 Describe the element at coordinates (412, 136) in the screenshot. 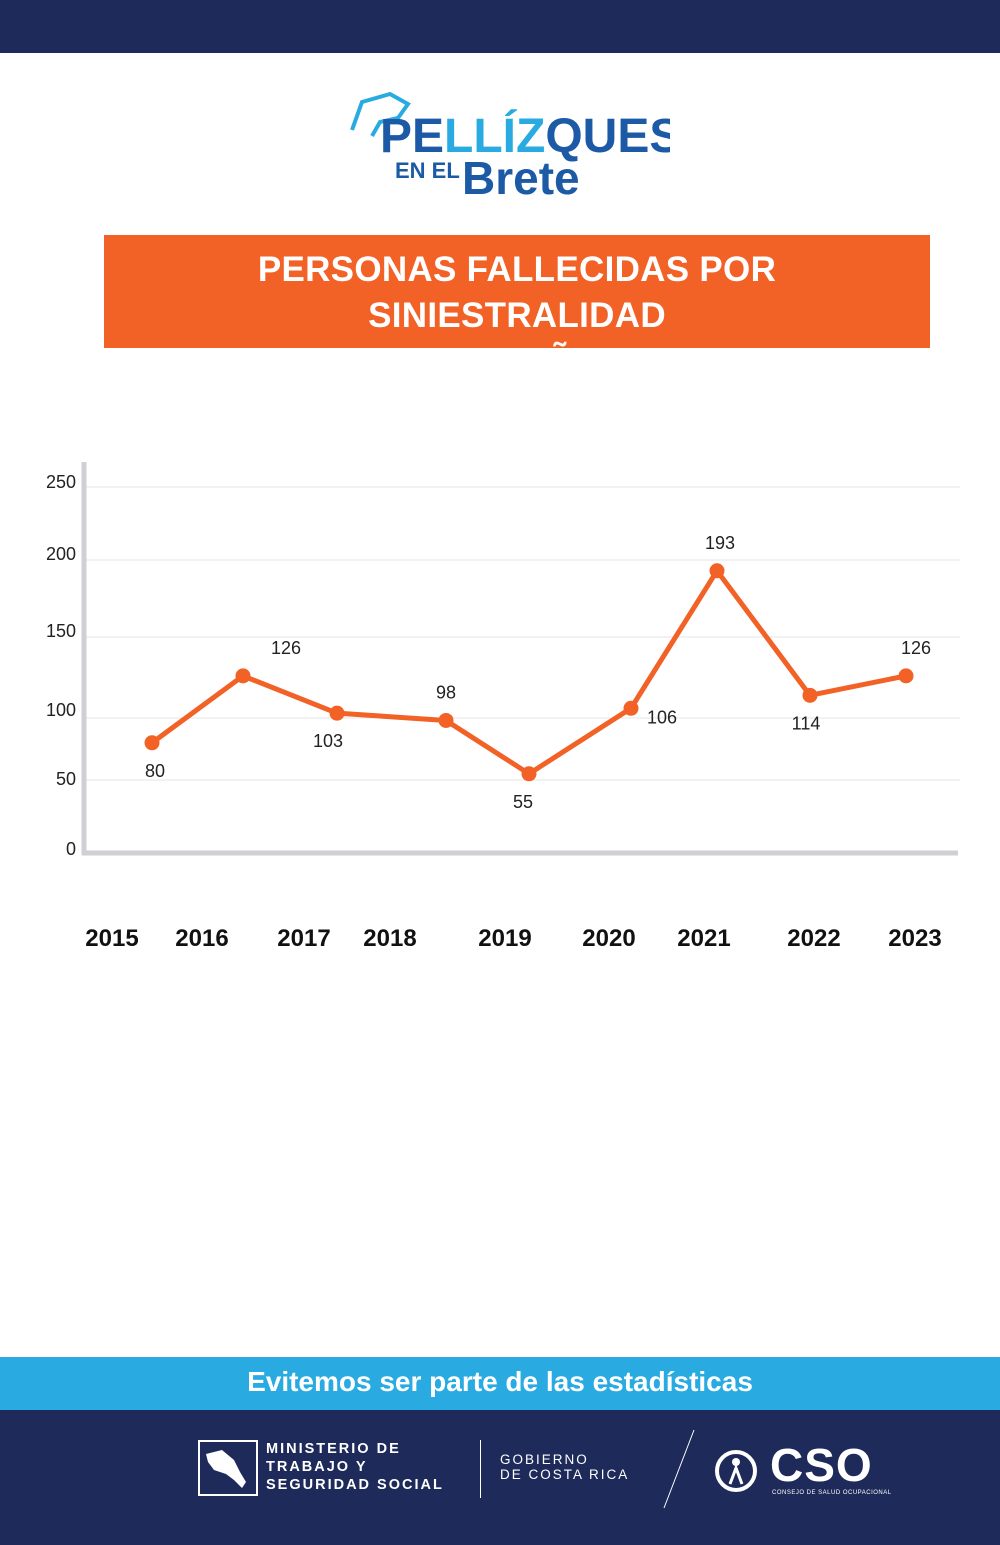

I see `logo-text-a: PE` at that location.